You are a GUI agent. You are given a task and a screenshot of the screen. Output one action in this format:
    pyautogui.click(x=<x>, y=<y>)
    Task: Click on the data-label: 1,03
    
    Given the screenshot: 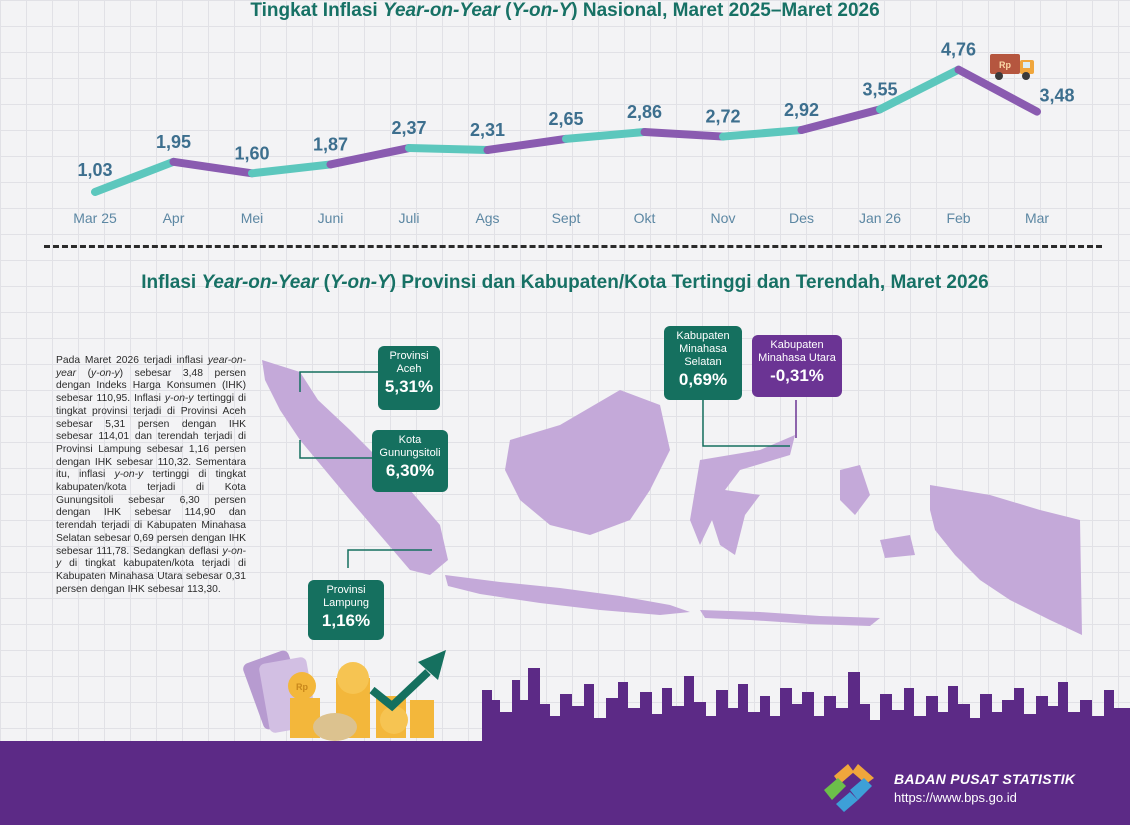 What is the action you would take?
    pyautogui.click(x=94, y=170)
    